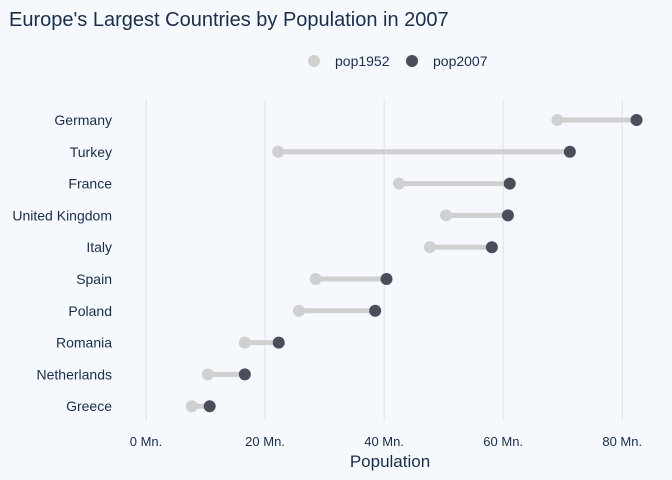 Image resolution: width=672 pixels, height=480 pixels. What do you see at coordinates (62, 215) in the screenshot?
I see `category-label: United Kingdom` at bounding box center [62, 215].